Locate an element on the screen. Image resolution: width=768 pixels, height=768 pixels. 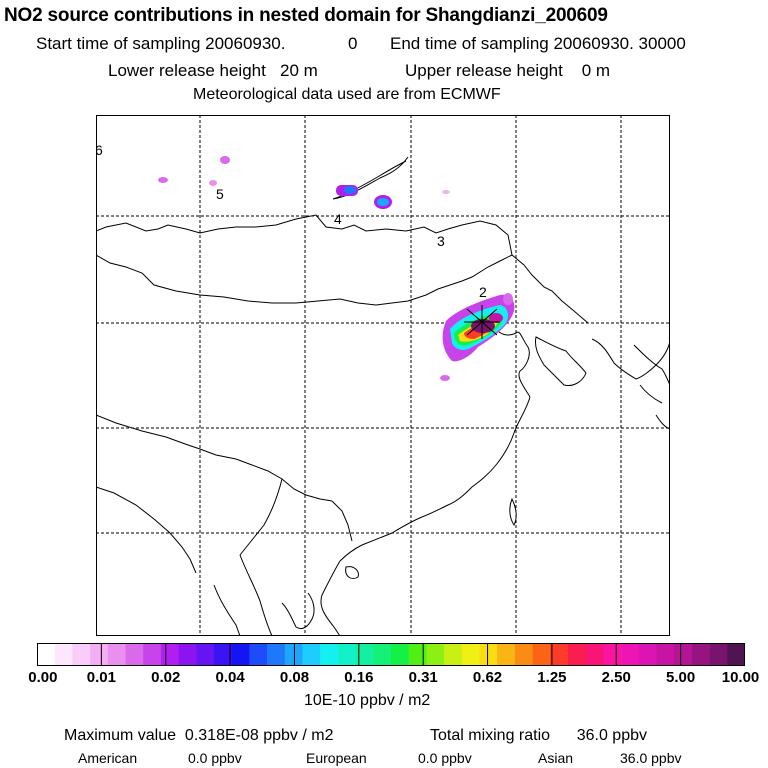
receptor-star-icon is located at coordinates (482, 322).